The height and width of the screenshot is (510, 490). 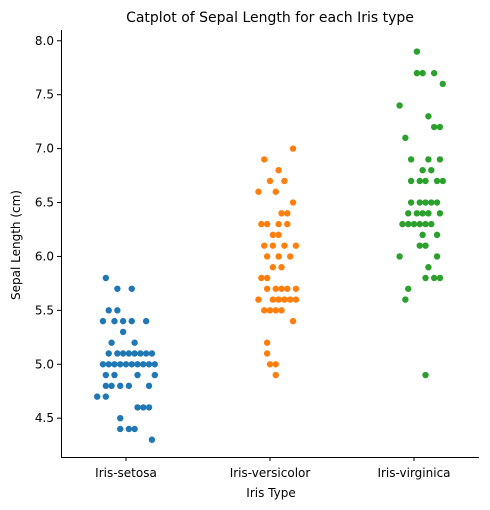 What do you see at coordinates (126, 358) in the screenshot?
I see `series-iris-setosa` at bounding box center [126, 358].